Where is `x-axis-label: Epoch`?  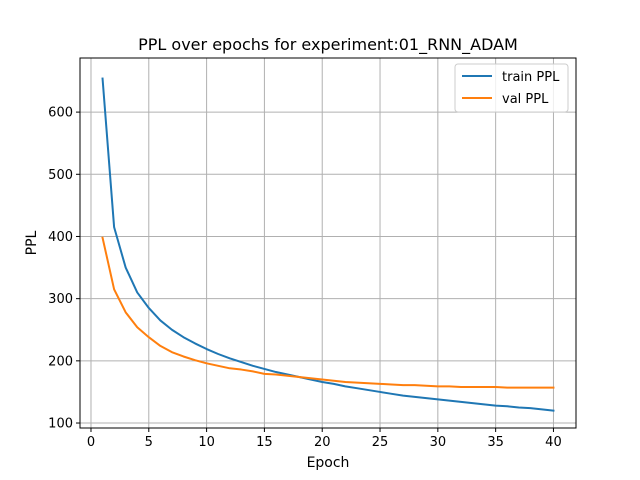 x-axis-label: Epoch is located at coordinates (328, 463).